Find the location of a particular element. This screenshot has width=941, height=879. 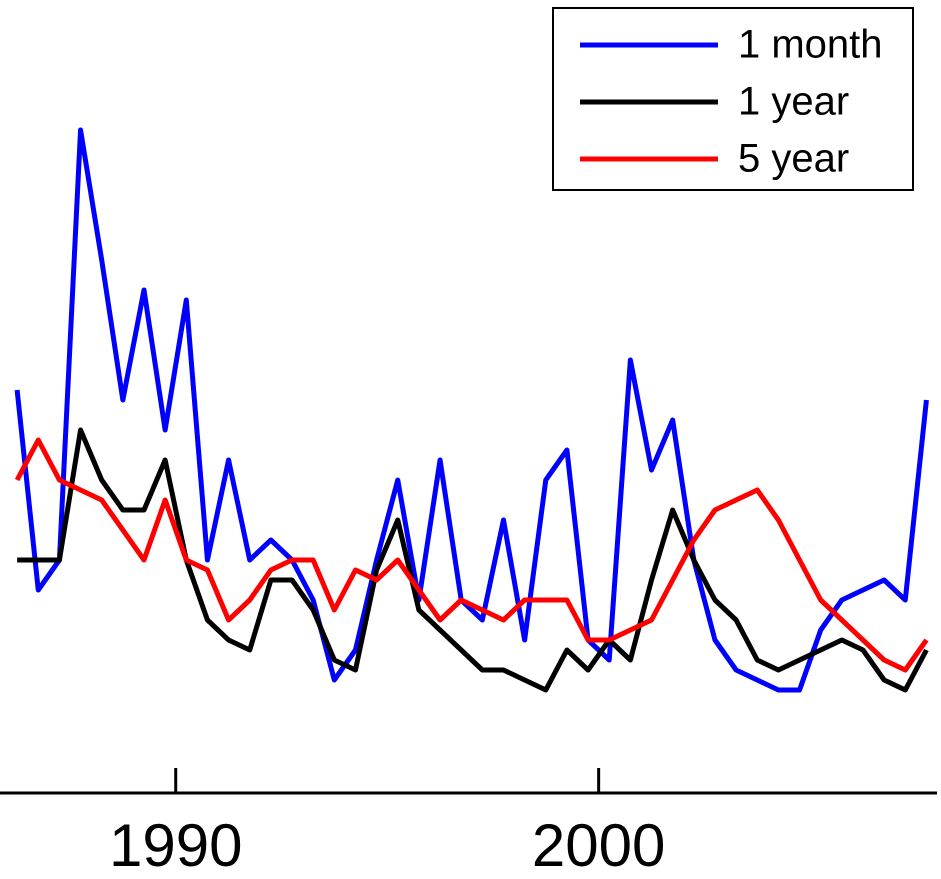

x-tick-label: 1990 is located at coordinates (175, 845).